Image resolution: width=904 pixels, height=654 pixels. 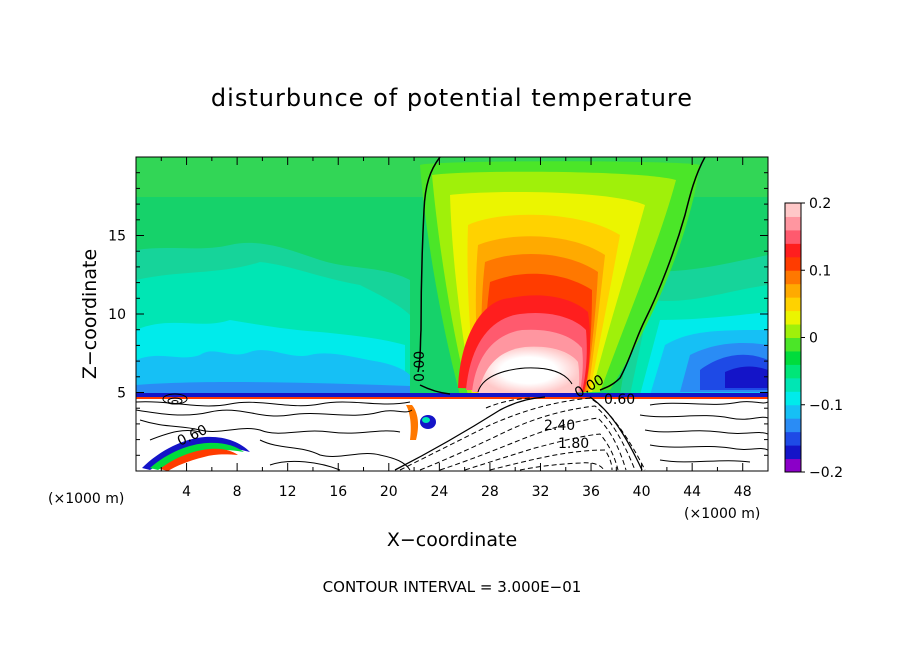 I want to click on colorbar-tick-label: 0.1, so click(x=820, y=271).